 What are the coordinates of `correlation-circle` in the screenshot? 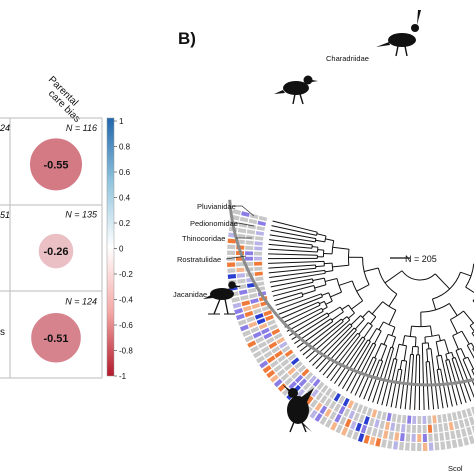 It's located at (56, 337).